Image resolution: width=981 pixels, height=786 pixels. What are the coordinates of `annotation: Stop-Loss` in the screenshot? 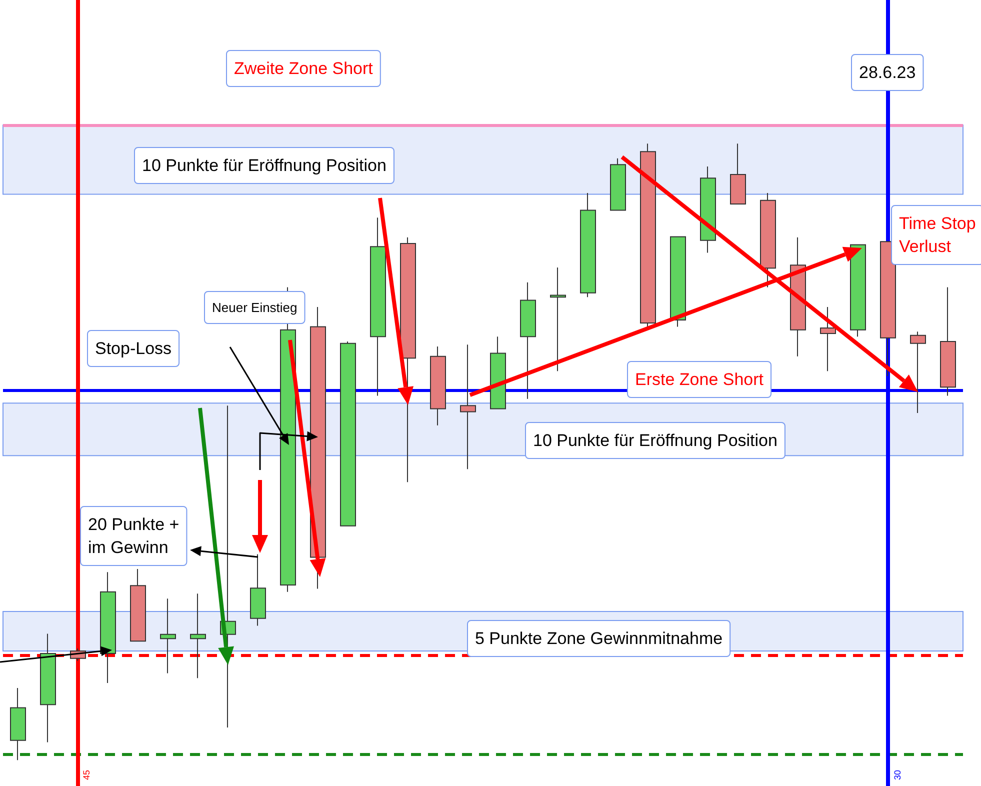 It's located at (133, 348).